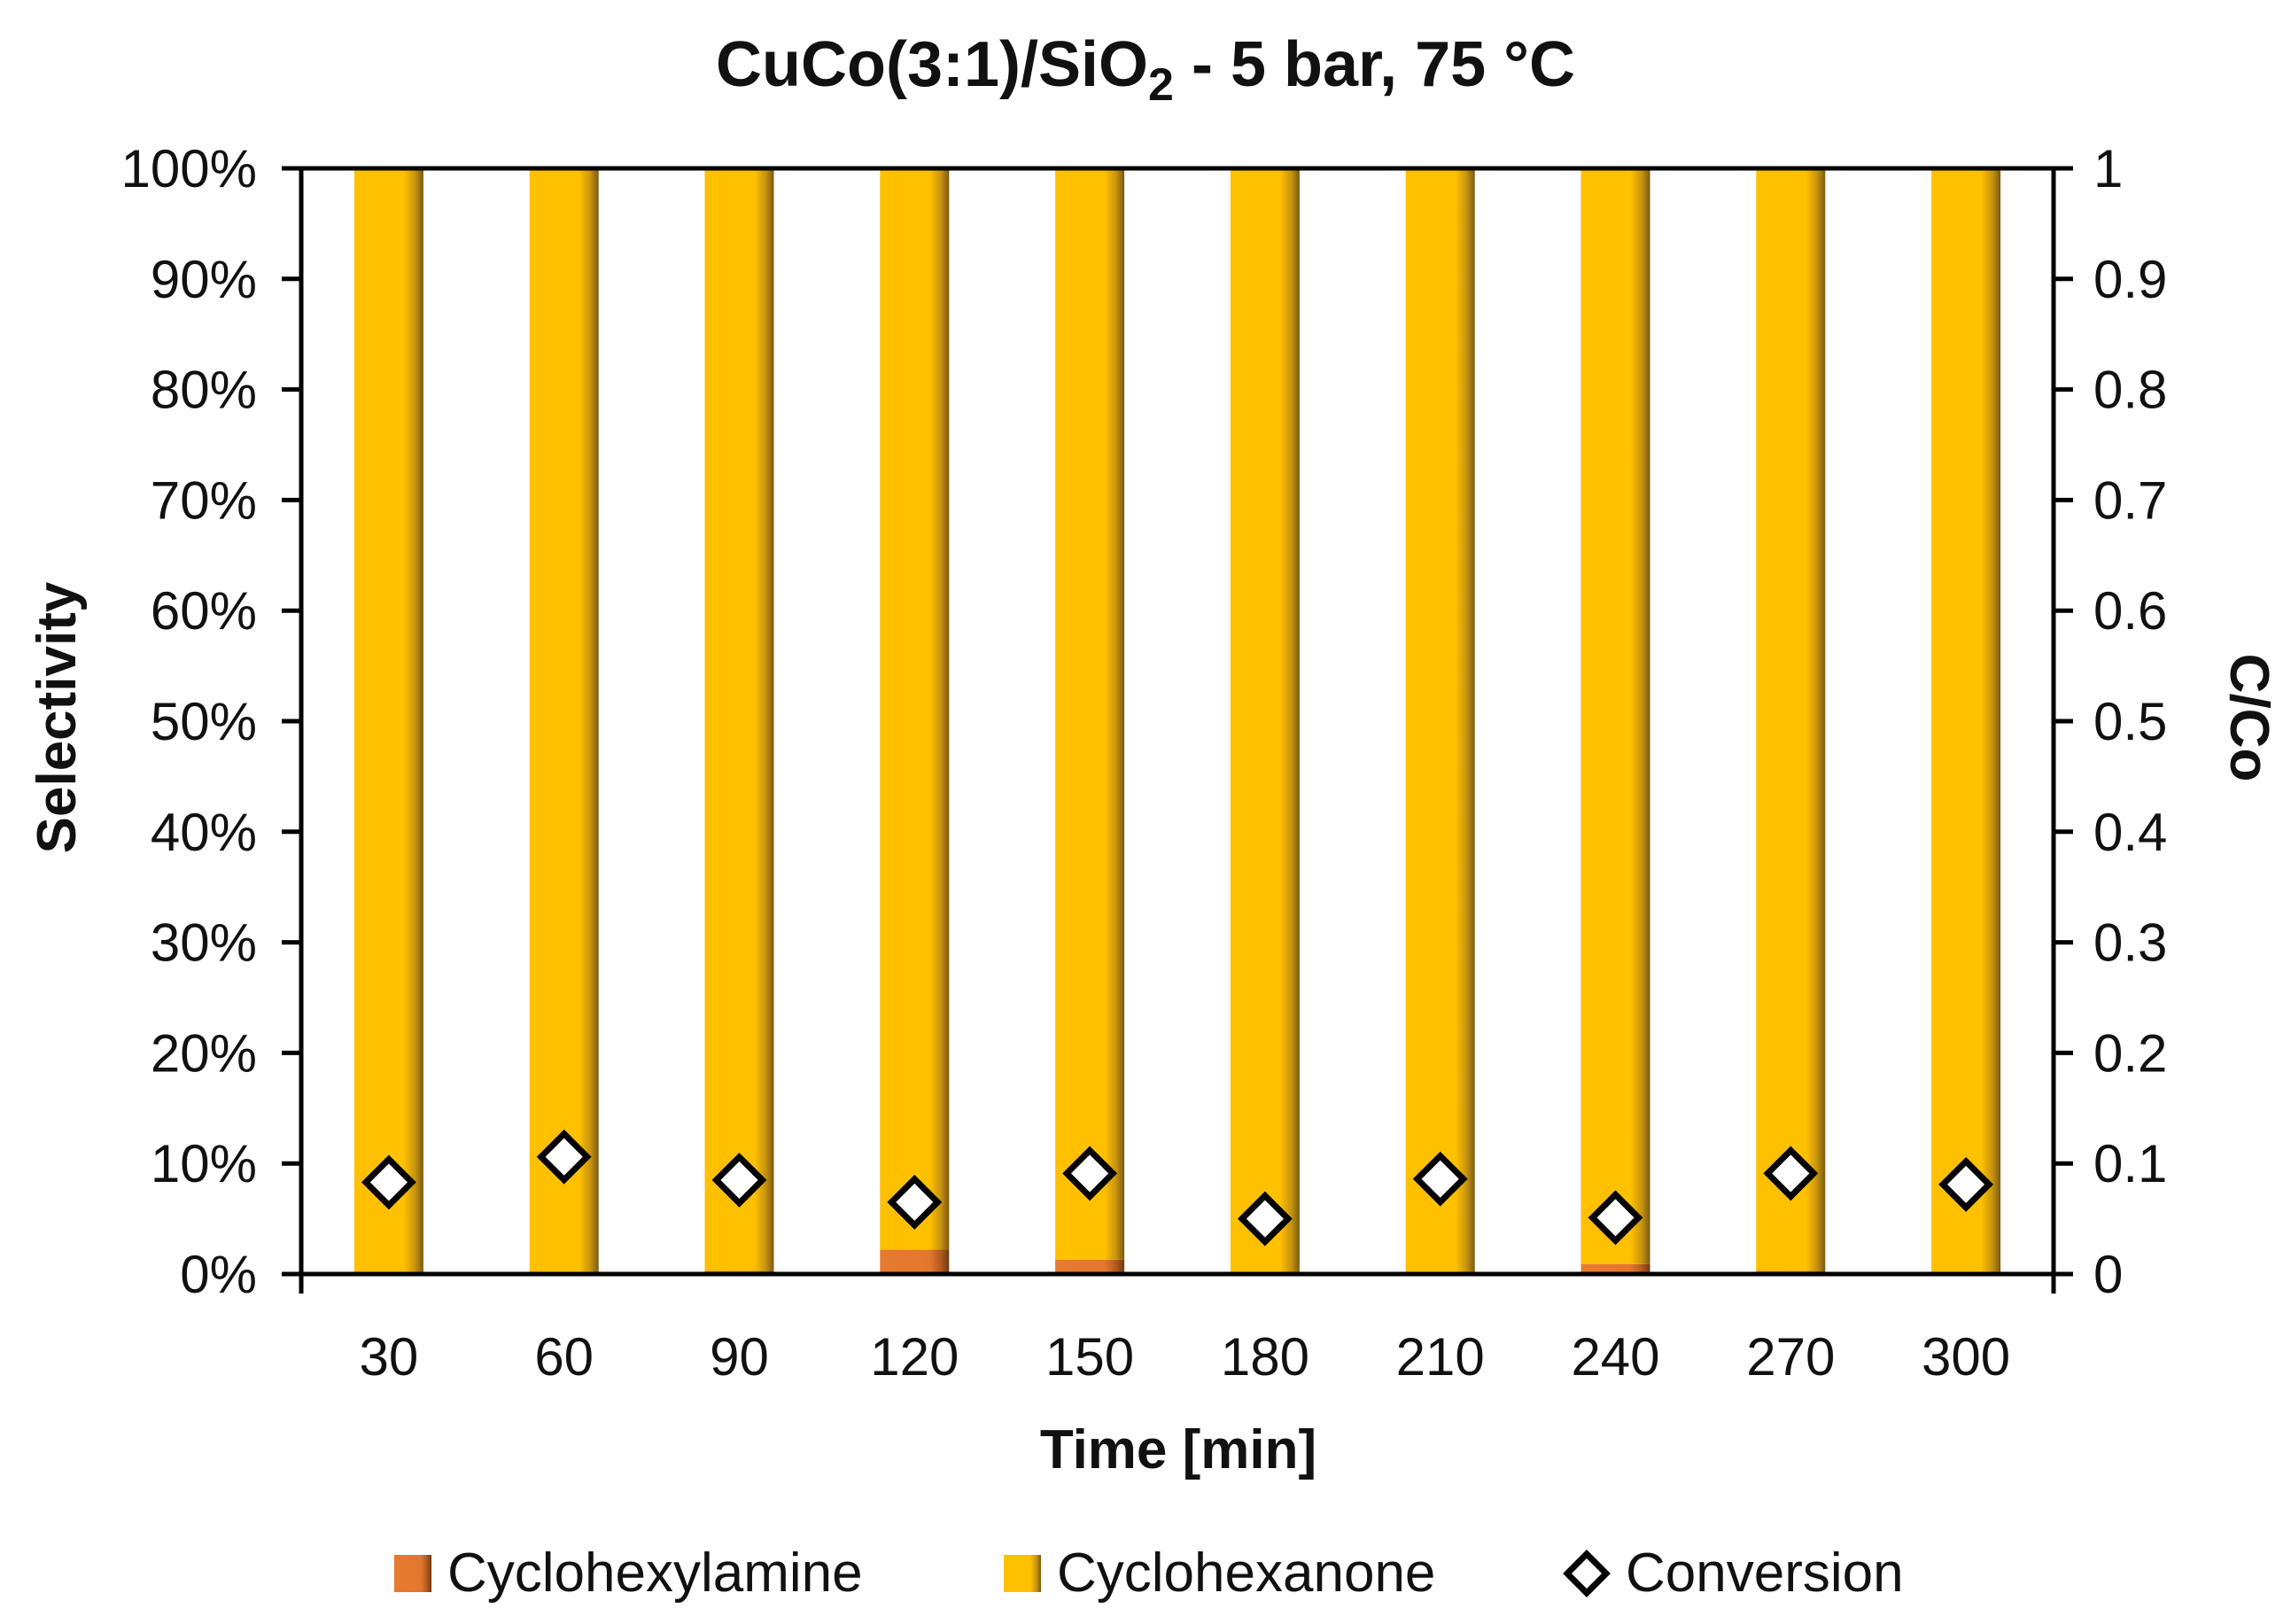  Describe the element at coordinates (2130, 500) in the screenshot. I see `y2-tick-label: 0.7` at that location.